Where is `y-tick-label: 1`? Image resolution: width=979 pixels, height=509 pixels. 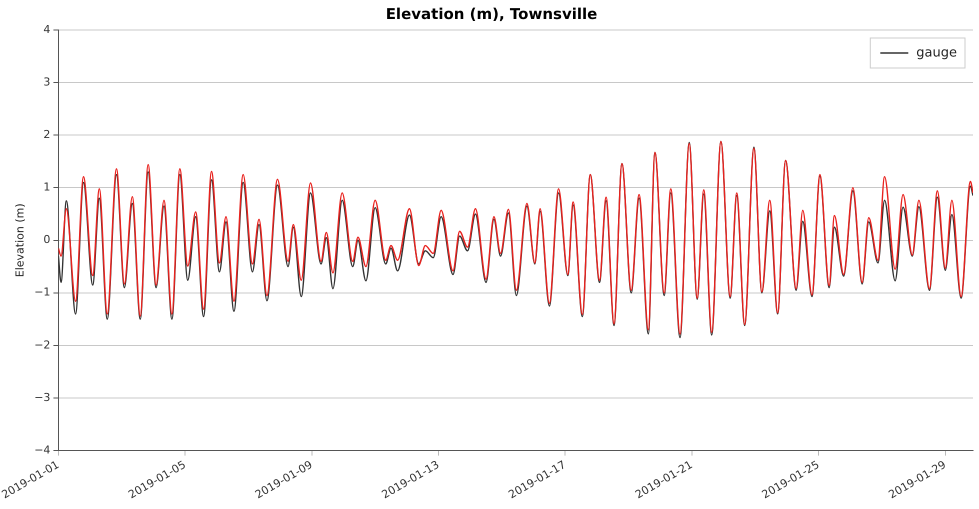
y-tick-label: 1 is located at coordinates (46, 187).